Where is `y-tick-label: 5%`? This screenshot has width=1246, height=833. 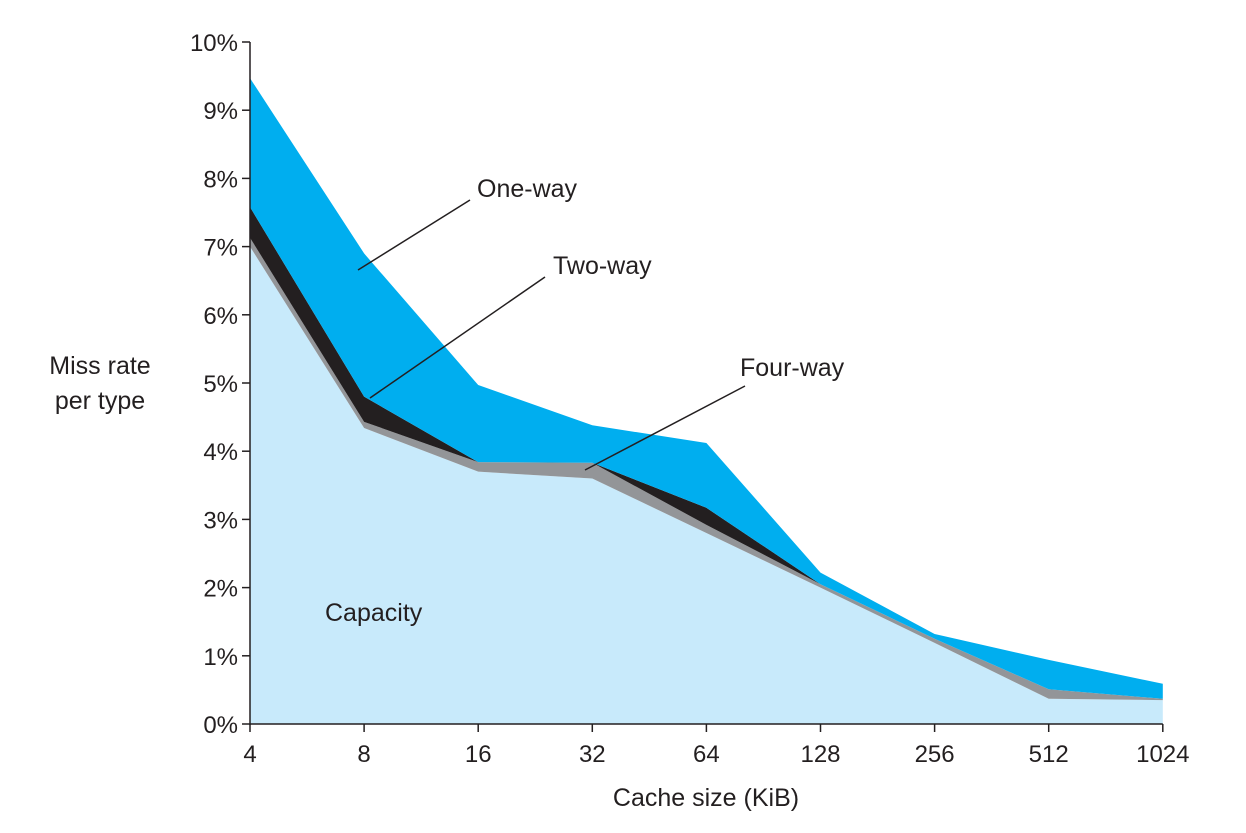 y-tick-label: 5% is located at coordinates (220, 384).